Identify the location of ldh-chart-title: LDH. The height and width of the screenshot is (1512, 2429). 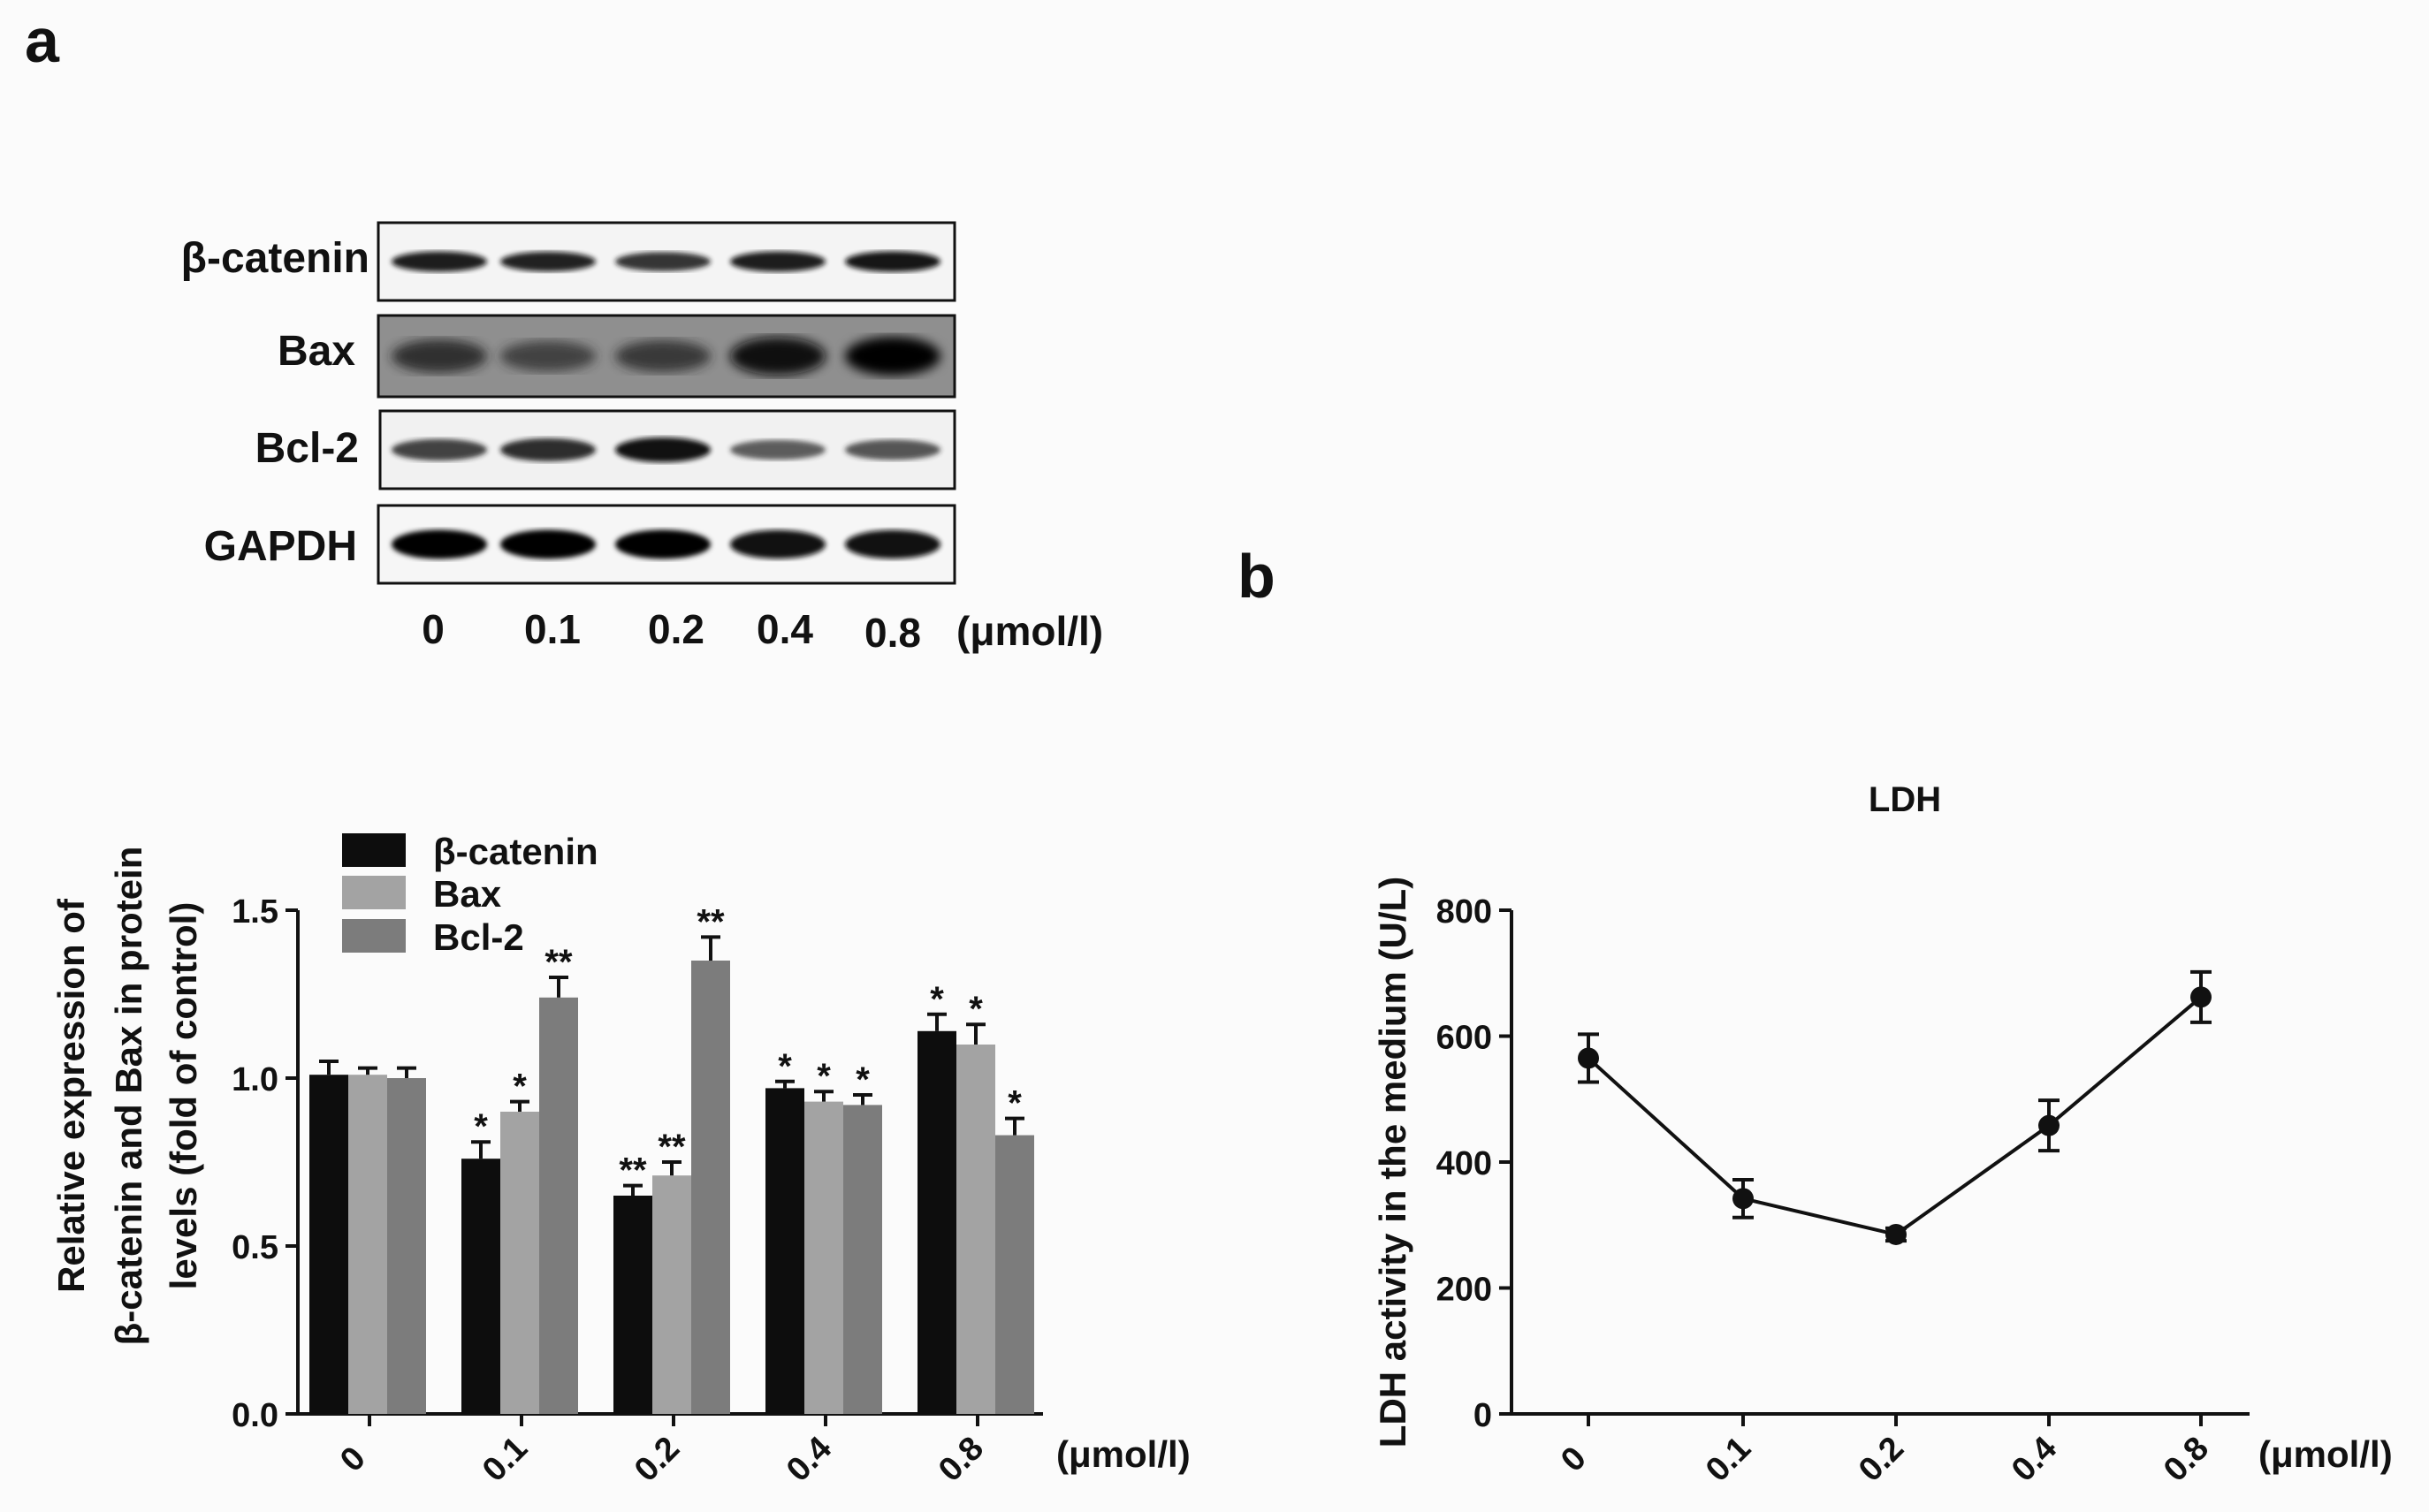
(1905, 799).